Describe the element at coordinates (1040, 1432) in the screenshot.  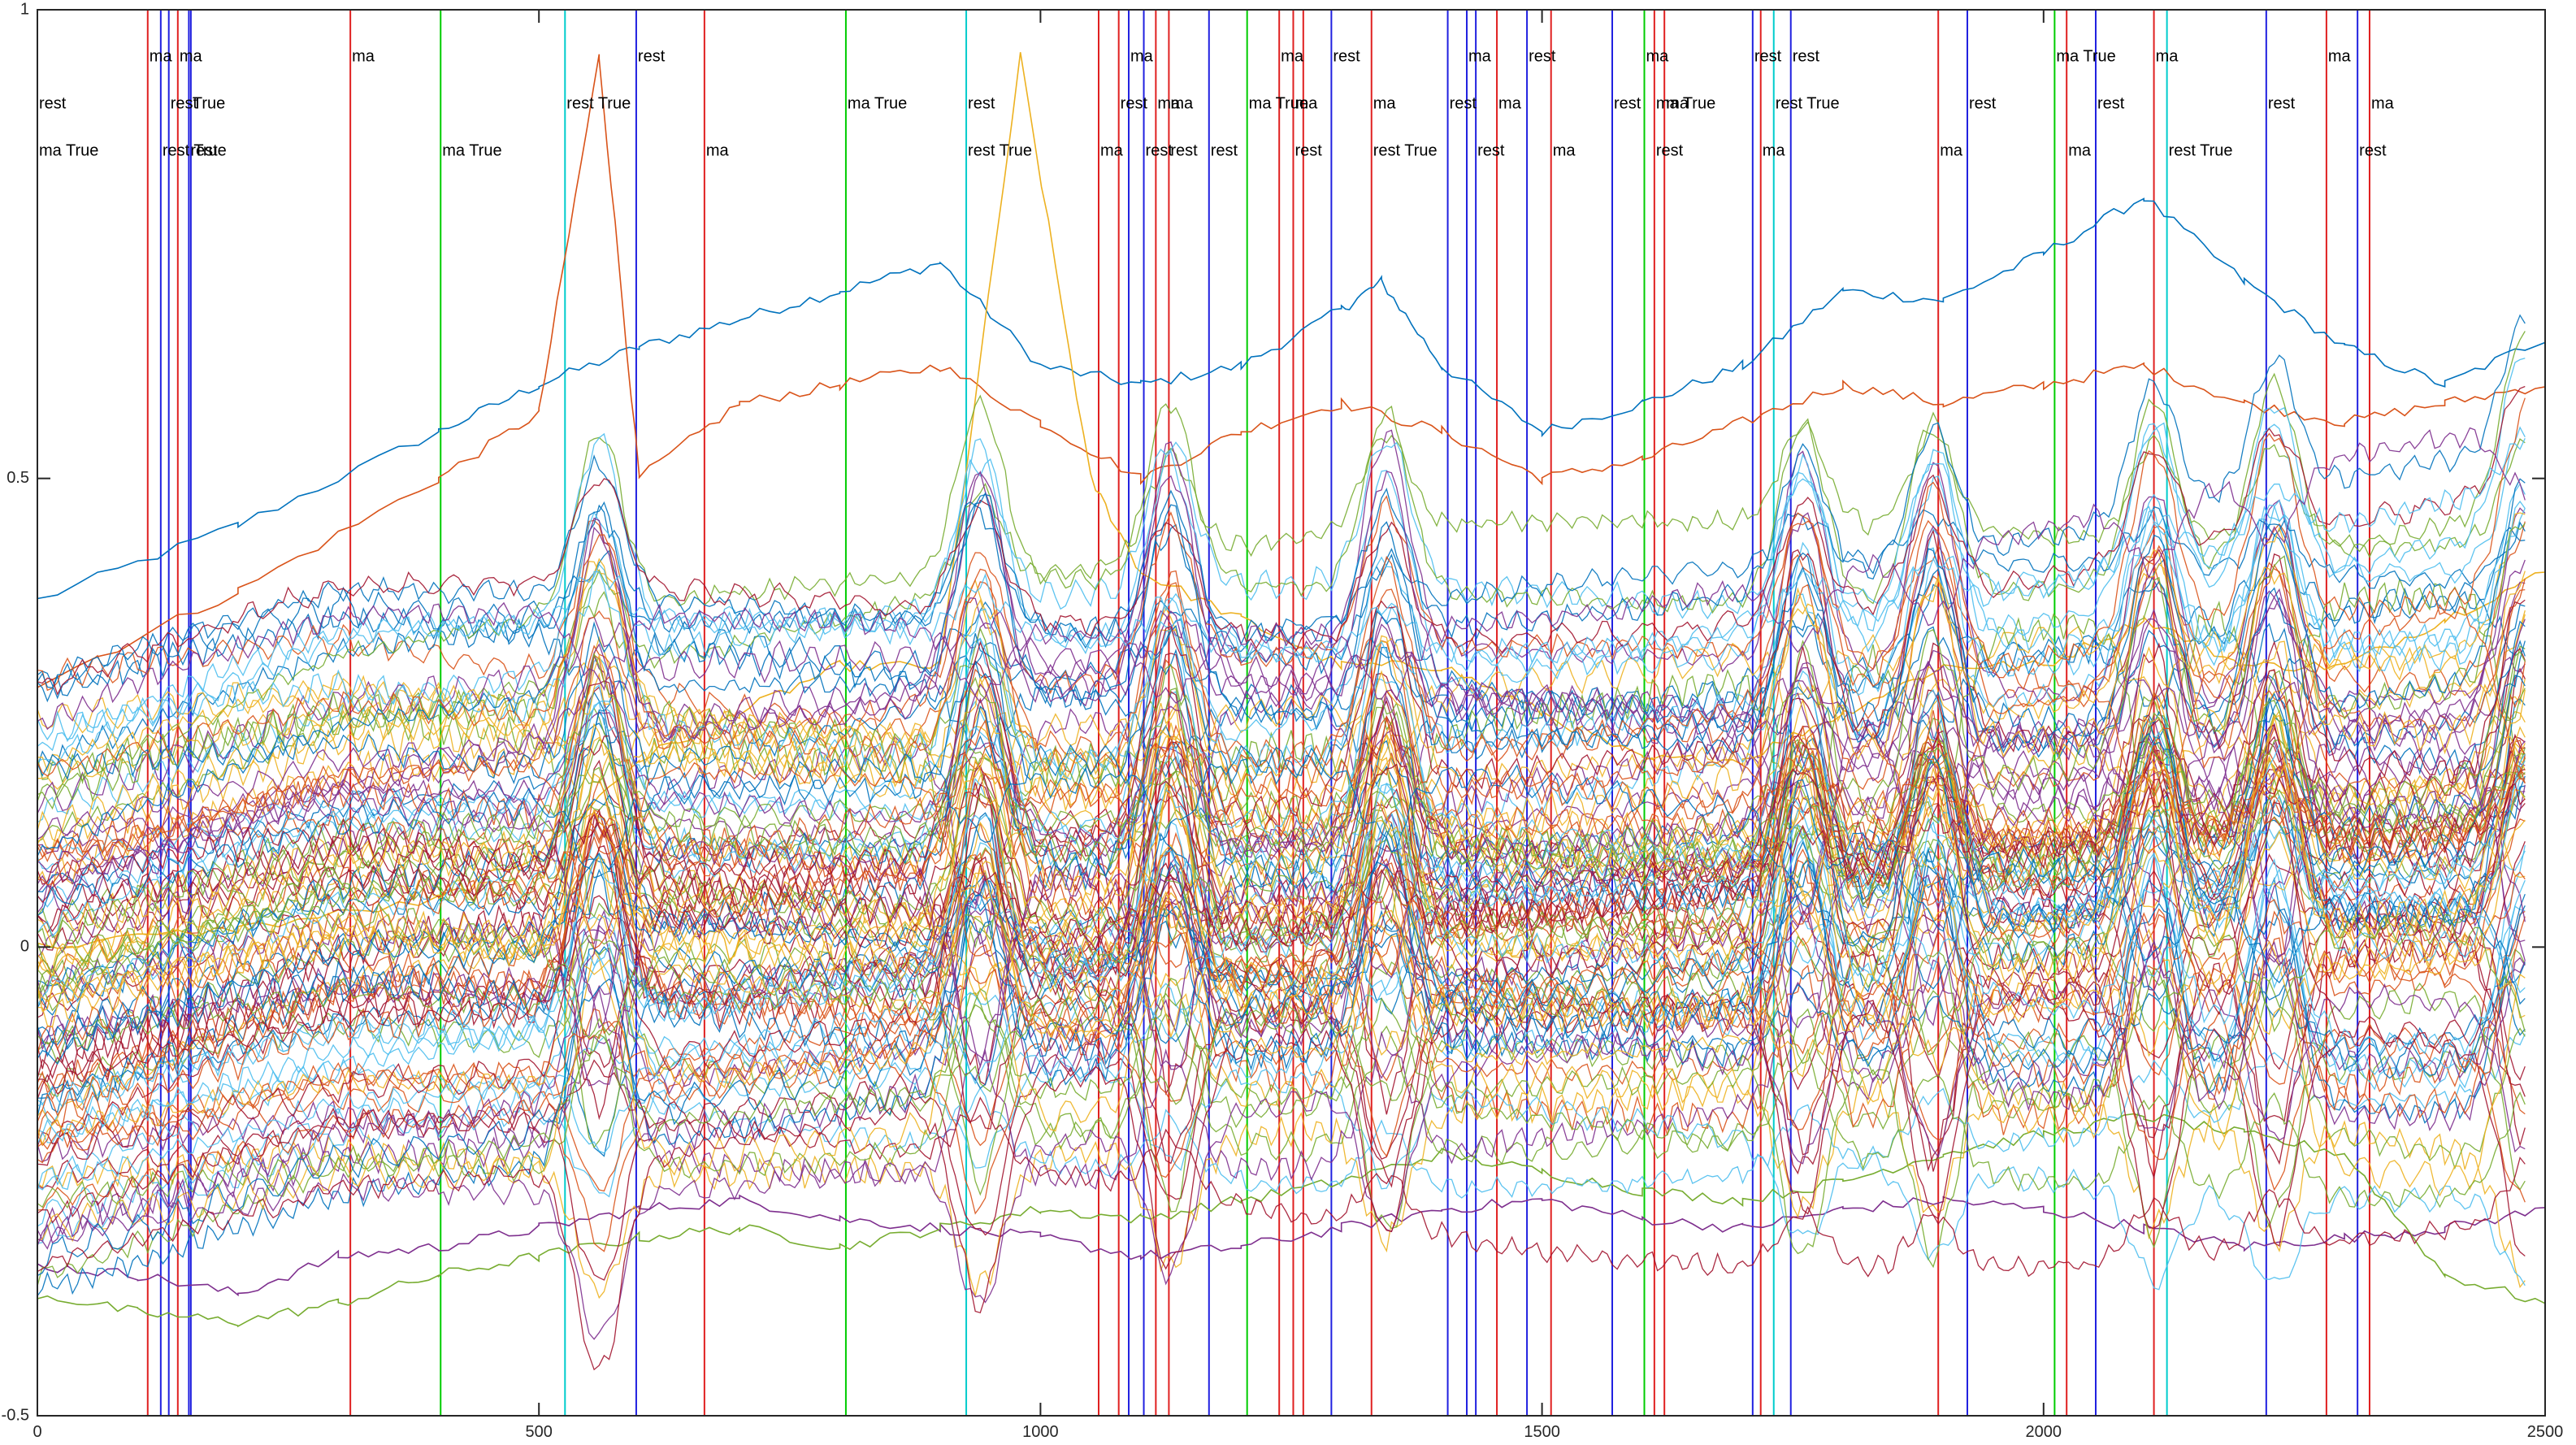
I see `x-tick-label: 1000` at that location.